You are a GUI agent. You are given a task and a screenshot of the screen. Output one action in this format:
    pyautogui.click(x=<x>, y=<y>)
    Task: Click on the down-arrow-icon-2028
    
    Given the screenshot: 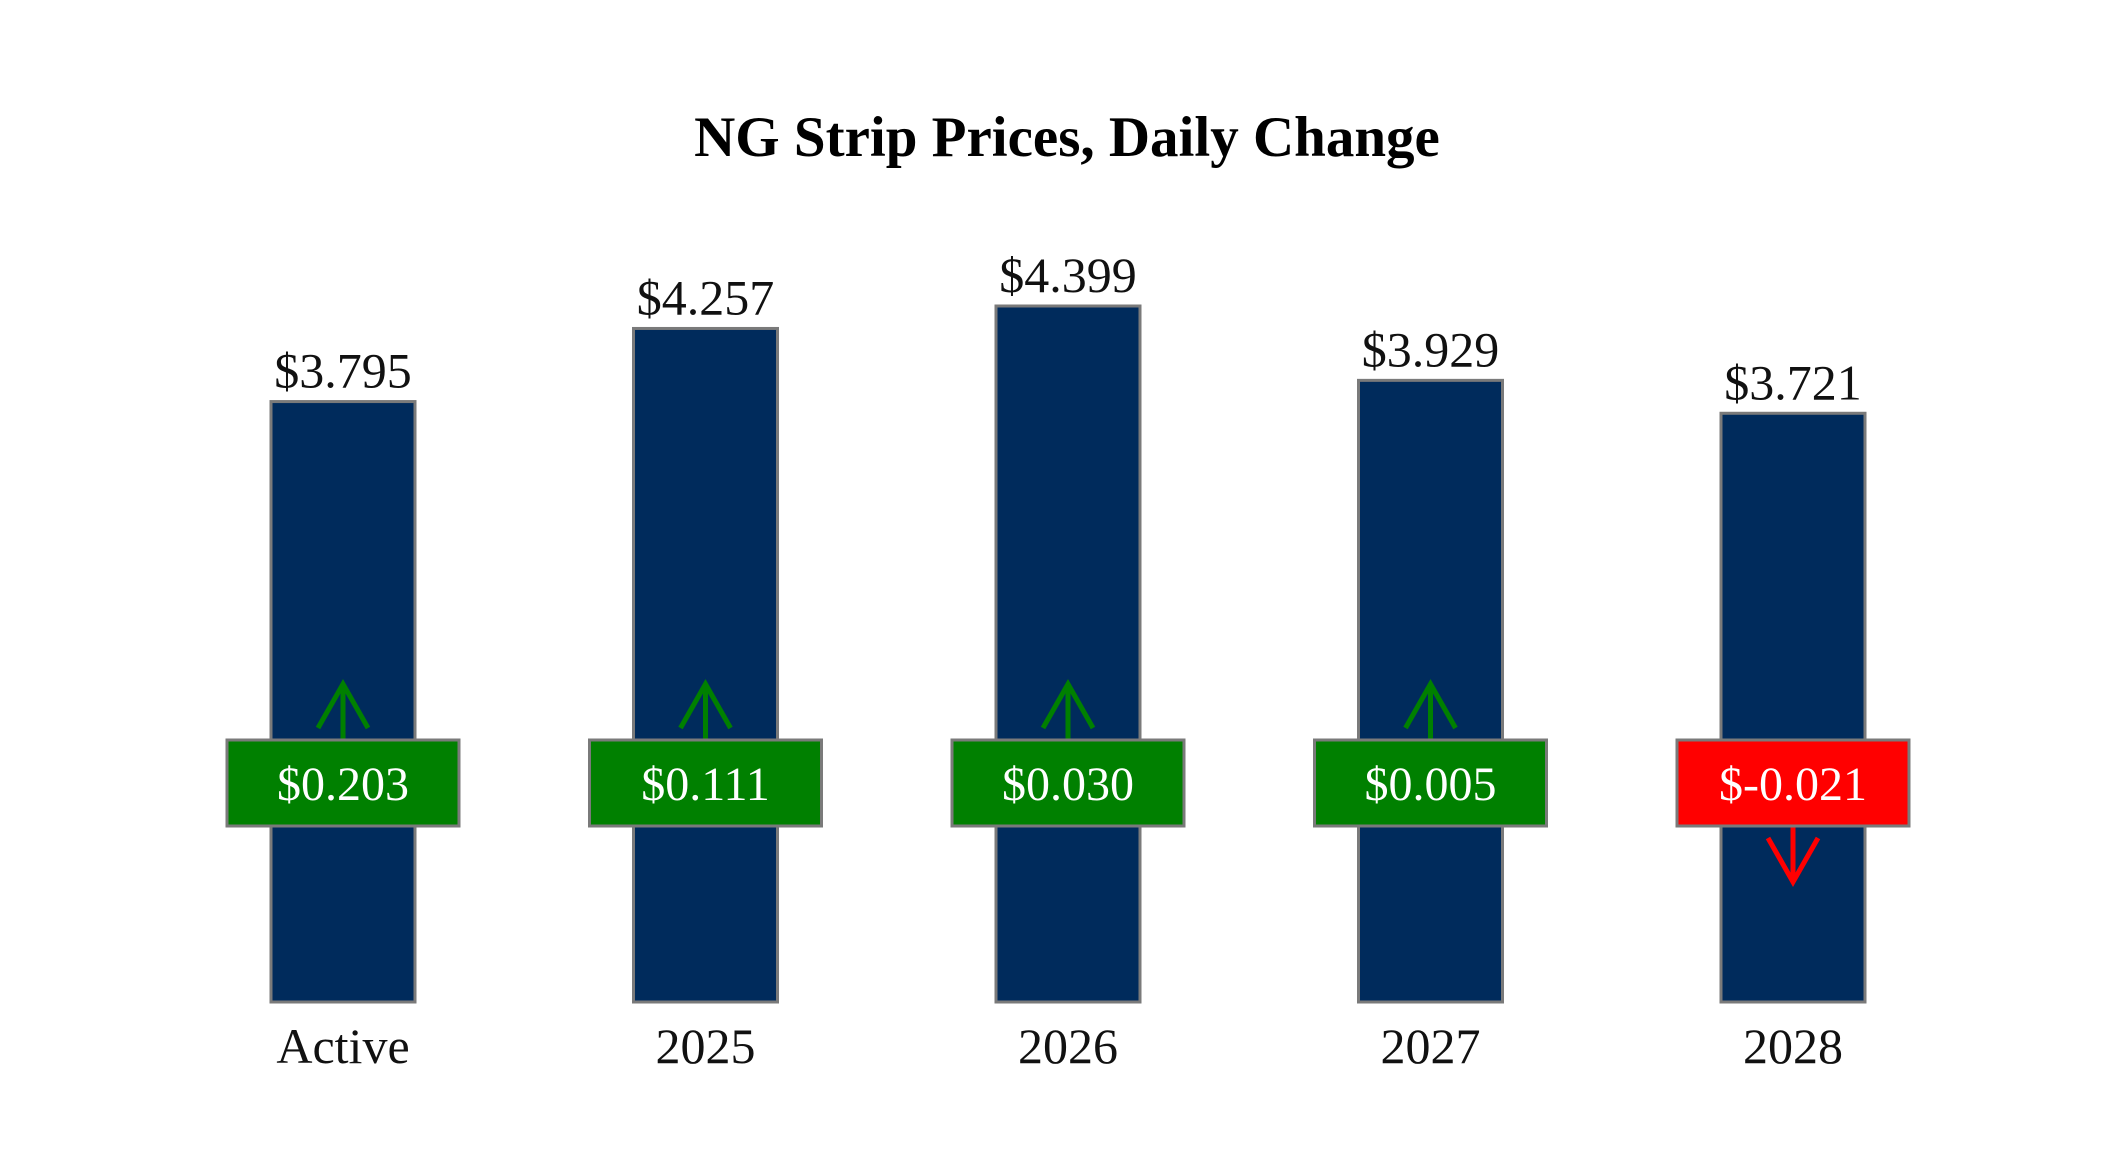 What is the action you would take?
    pyautogui.click(x=1793, y=857)
    